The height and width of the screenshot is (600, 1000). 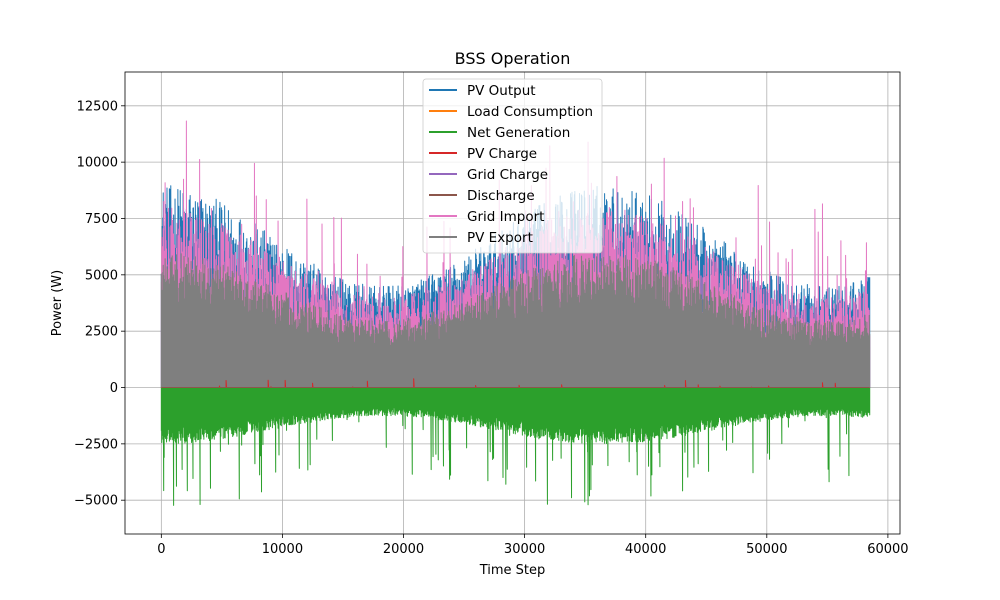 I want to click on x-tick-label: 40000, so click(x=645, y=549).